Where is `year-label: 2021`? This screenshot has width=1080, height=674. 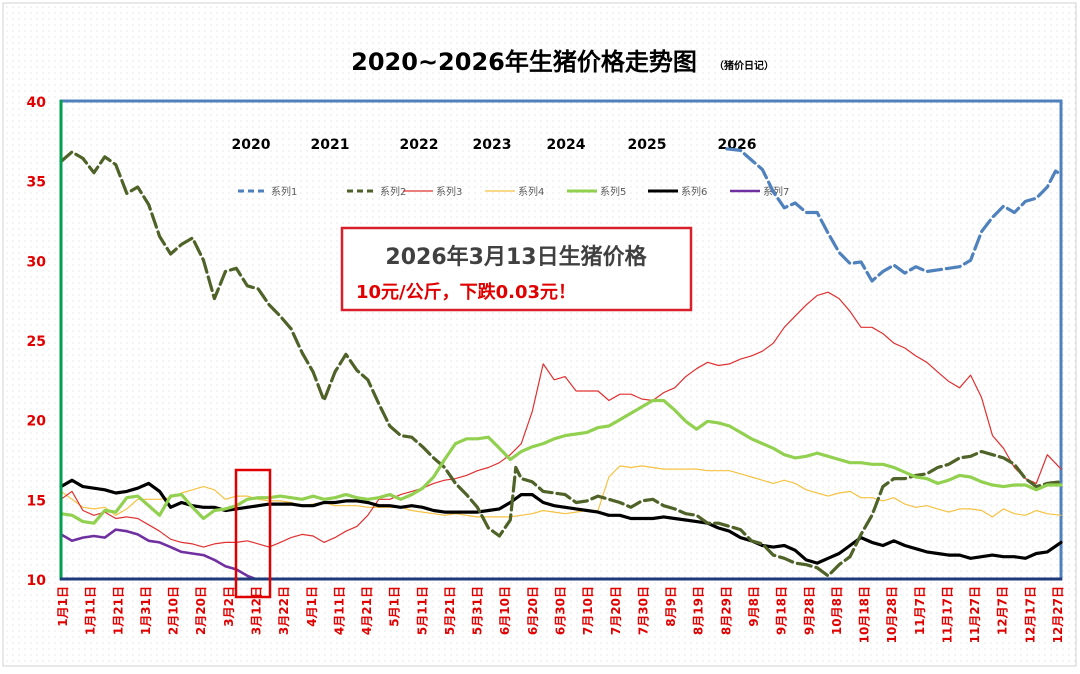 year-label: 2021 is located at coordinates (330, 145).